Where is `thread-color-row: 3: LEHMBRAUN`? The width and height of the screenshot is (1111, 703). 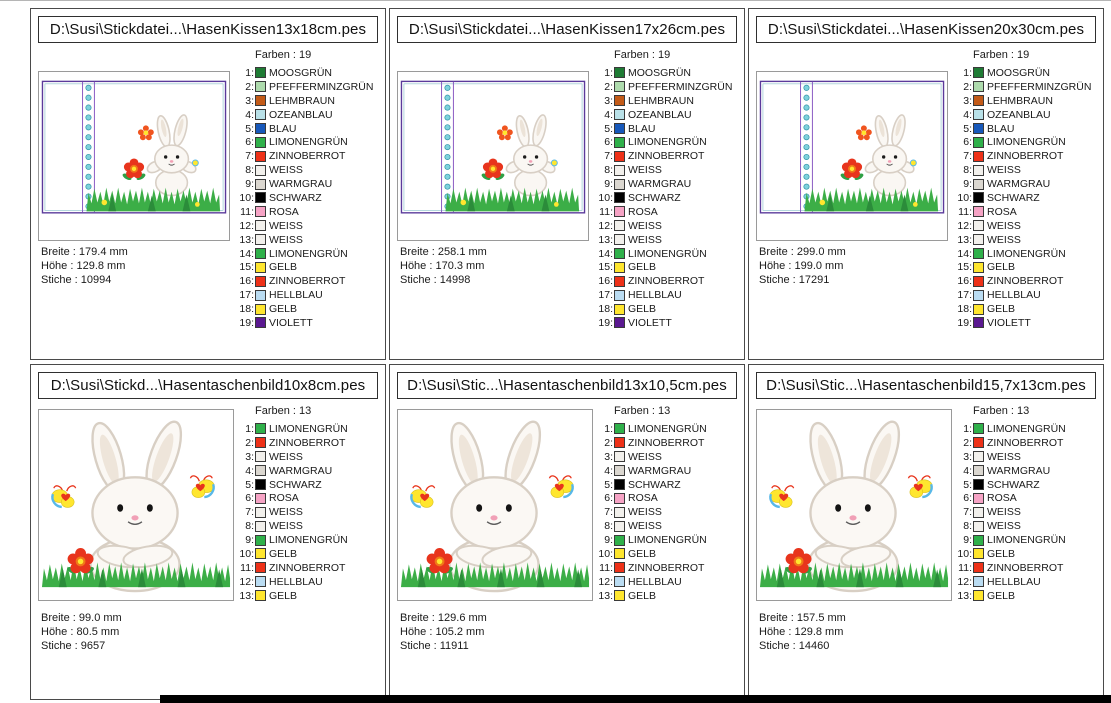
thread-color-row: 3: LEHMBRAUN is located at coordinates (1024, 101).